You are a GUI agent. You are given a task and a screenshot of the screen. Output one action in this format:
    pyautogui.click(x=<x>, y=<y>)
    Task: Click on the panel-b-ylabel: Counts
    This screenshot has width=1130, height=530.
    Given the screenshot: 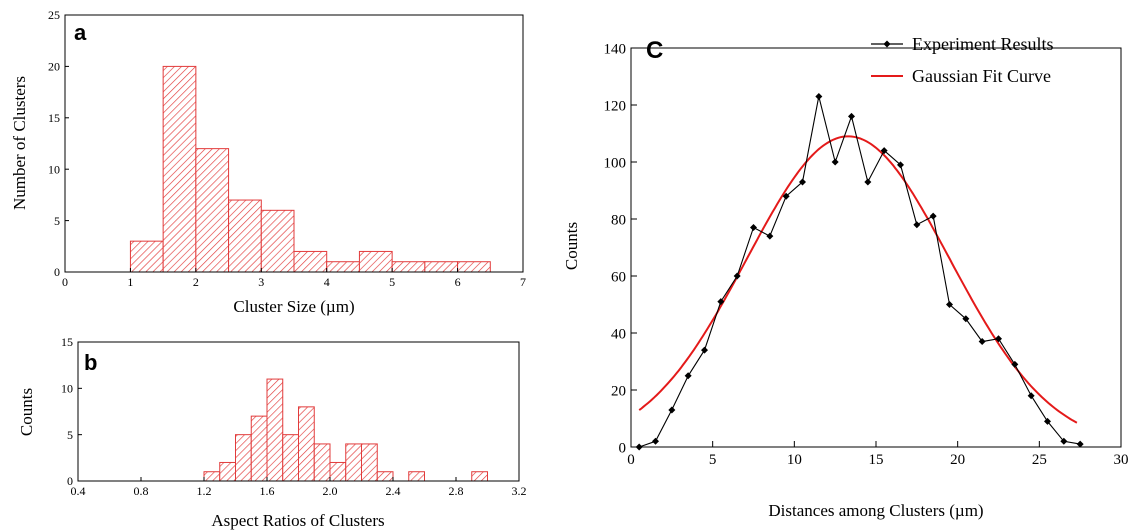 What is the action you would take?
    pyautogui.click(x=26, y=412)
    